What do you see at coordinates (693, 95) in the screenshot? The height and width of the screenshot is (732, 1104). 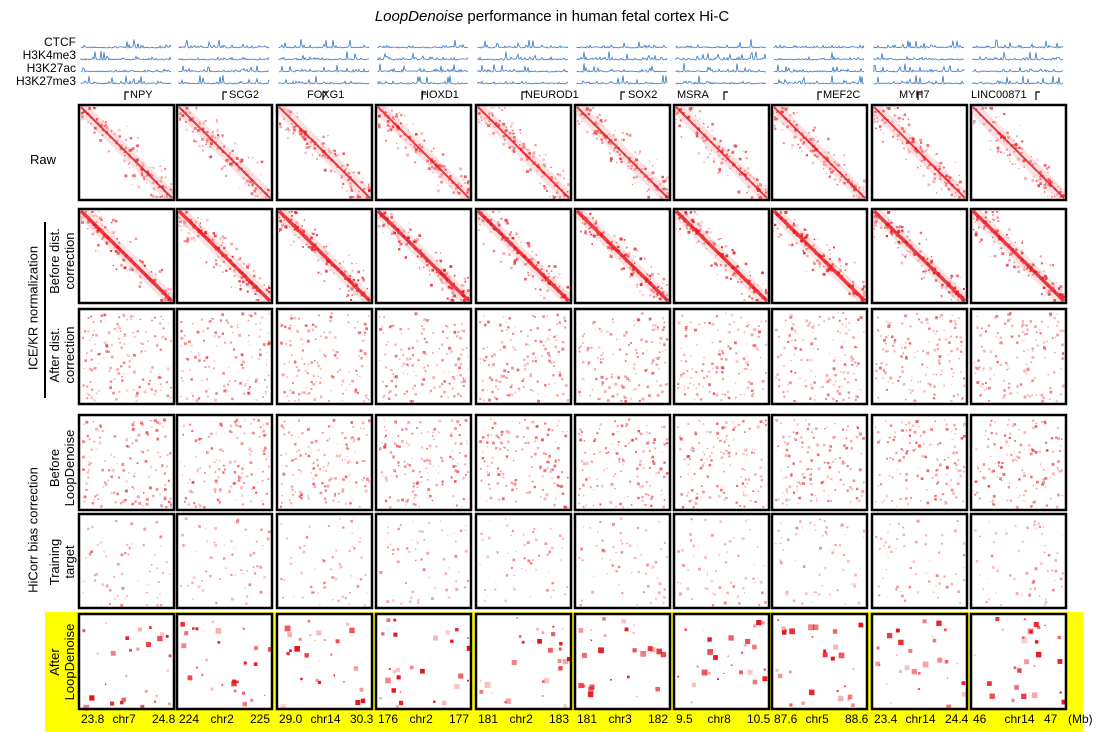 I see `gene-label-msra: MSRA` at bounding box center [693, 95].